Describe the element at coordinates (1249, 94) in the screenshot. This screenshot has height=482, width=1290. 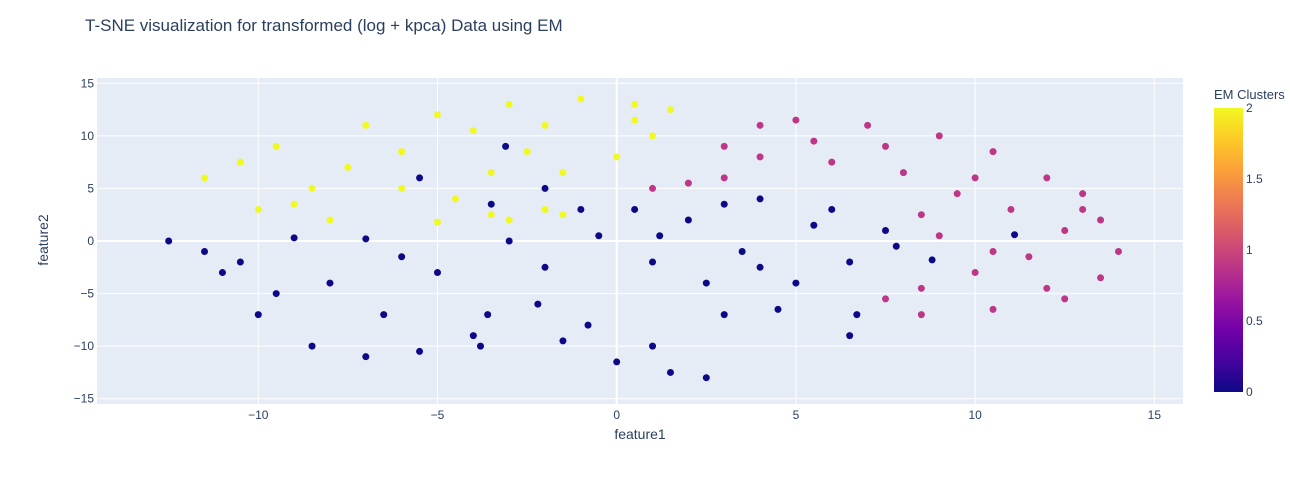
I see `colorbar-title: EM Clusters` at that location.